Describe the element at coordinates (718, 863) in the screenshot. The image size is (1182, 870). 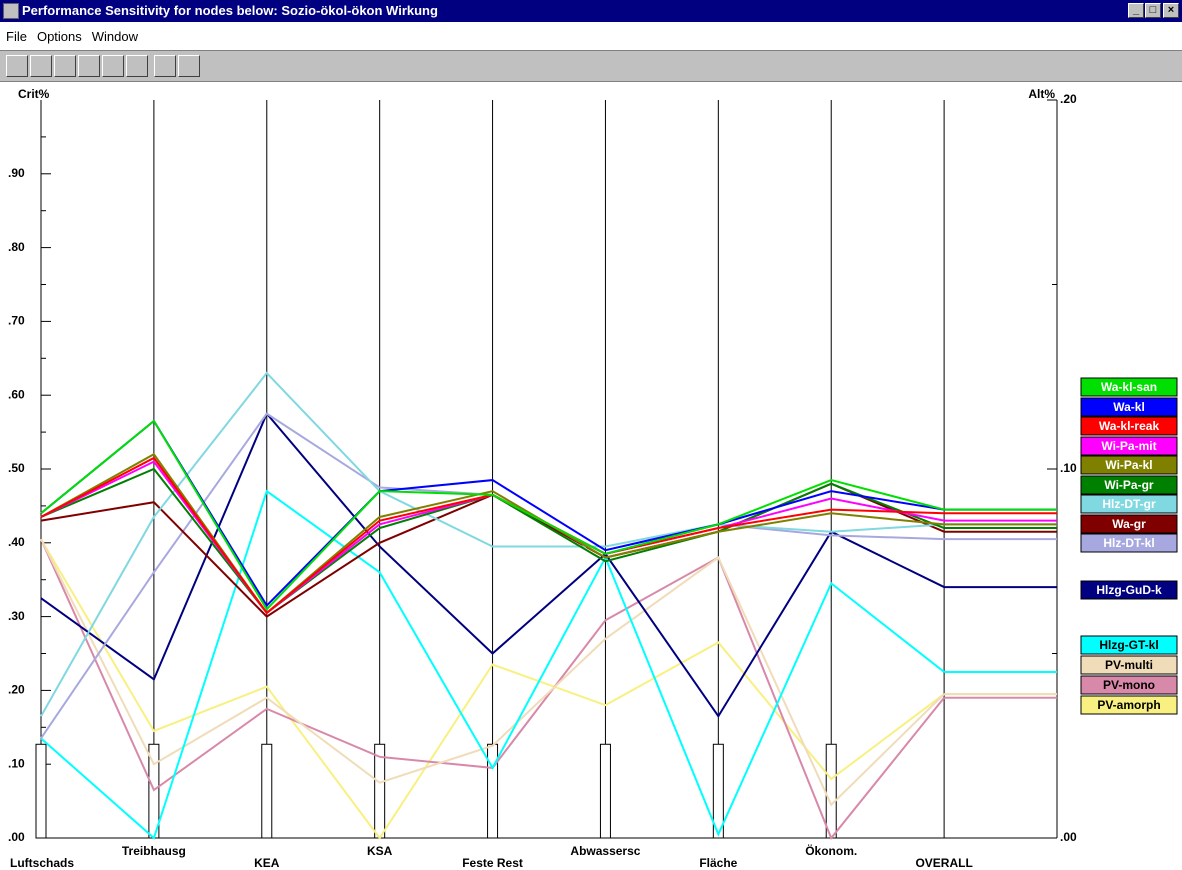
I see `x-tick-label: Fläche` at that location.